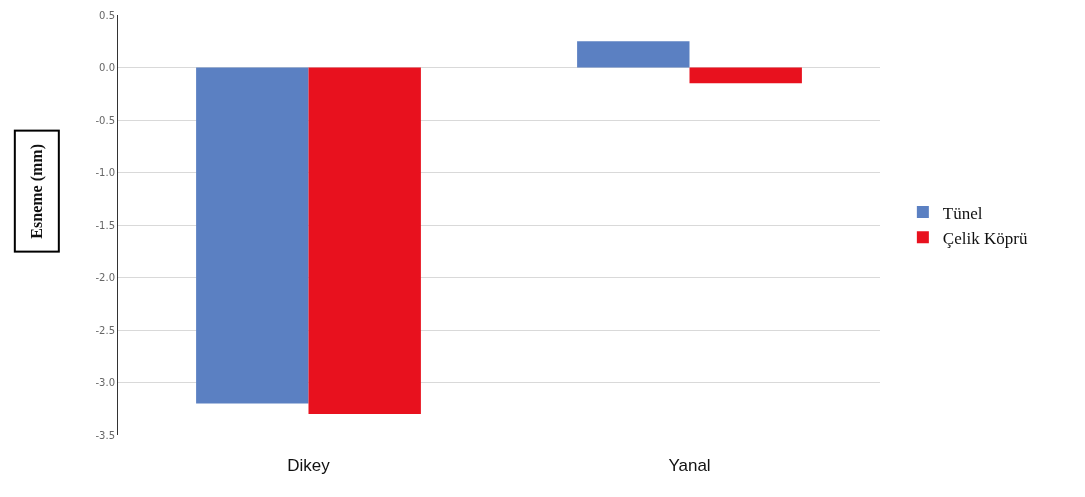 This screenshot has width=1085, height=497. What do you see at coordinates (36, 191) in the screenshot?
I see `y-axis-title: Esneme (mm)` at bounding box center [36, 191].